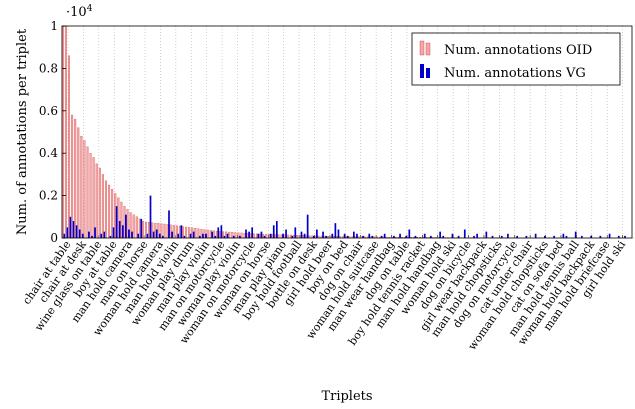 The width and height of the screenshot is (635, 409). Describe the element at coordinates (48, 196) in the screenshot. I see `y-tick-label: 0.2` at that location.